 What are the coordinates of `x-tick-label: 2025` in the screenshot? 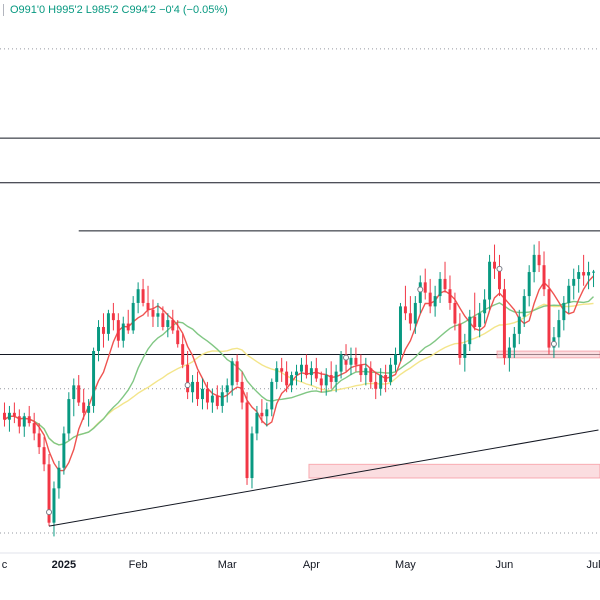 It's located at (64, 565).